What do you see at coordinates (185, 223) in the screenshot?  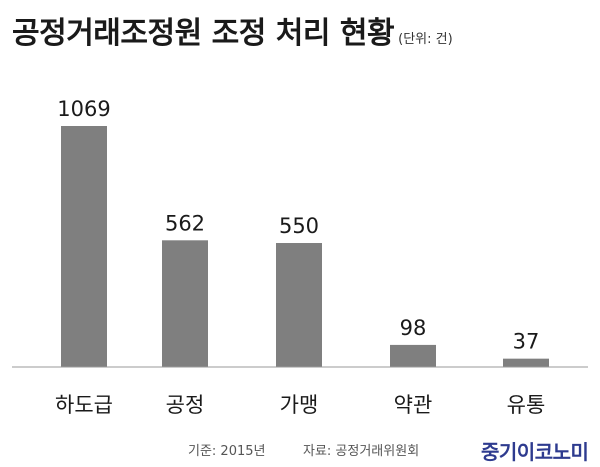 I see `value-label-공정: 562` at bounding box center [185, 223].